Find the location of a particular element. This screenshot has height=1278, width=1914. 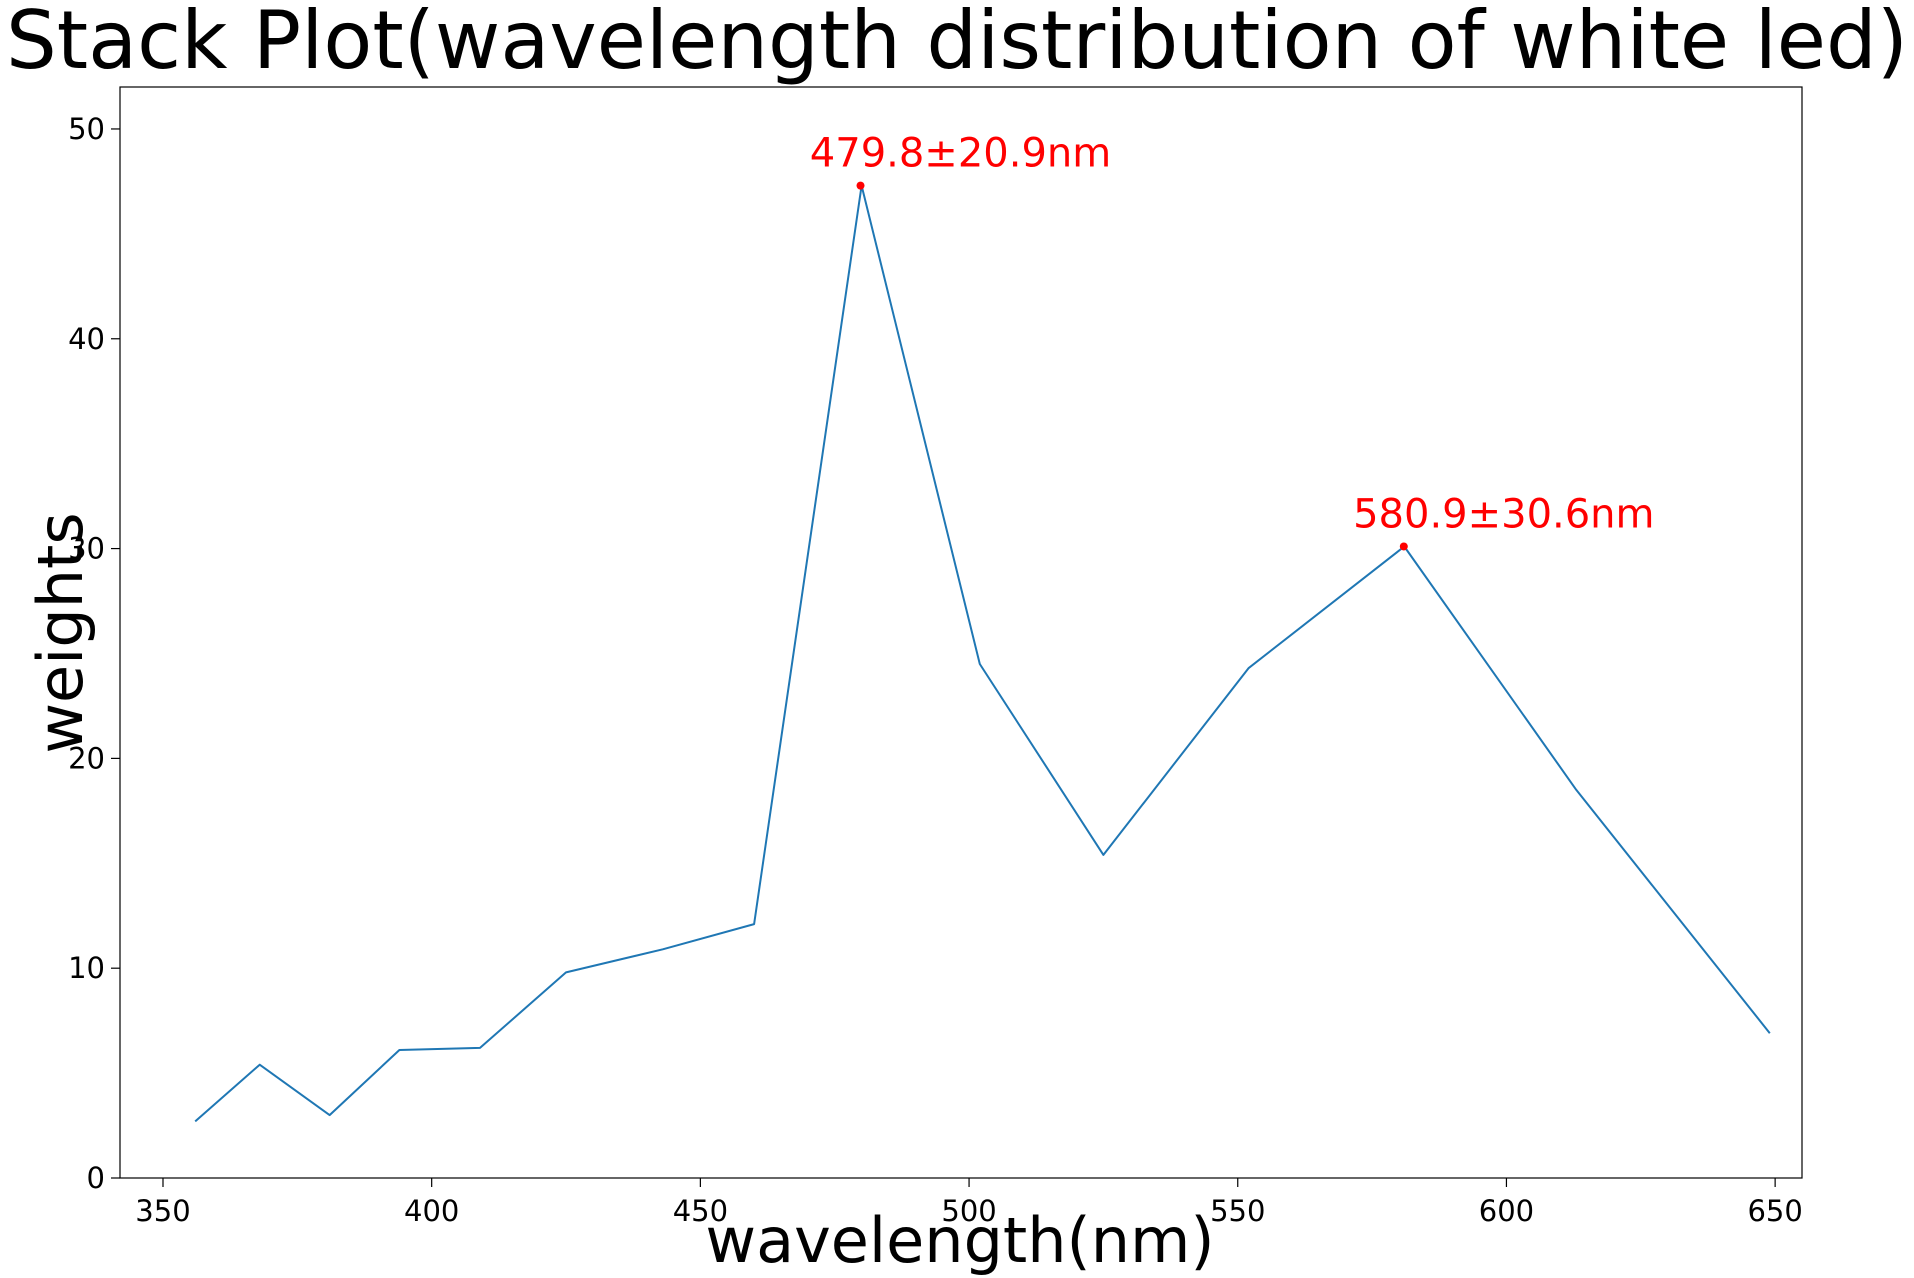

y-tick-label: 0 is located at coordinates (96, 1178).